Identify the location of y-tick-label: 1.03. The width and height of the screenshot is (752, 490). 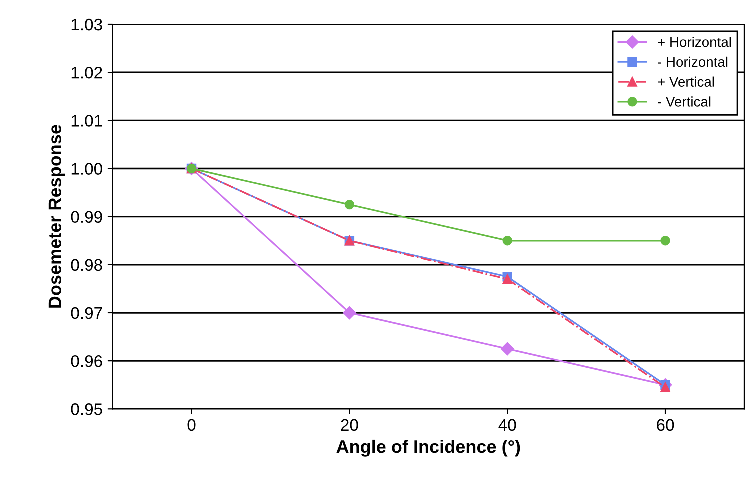
(87, 24).